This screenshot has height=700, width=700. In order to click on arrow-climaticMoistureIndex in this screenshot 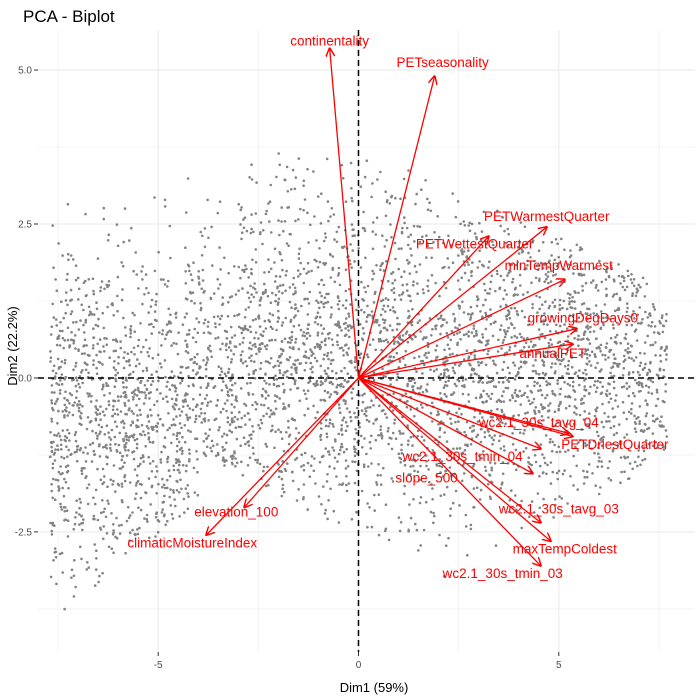, I will do `click(282, 456)`.